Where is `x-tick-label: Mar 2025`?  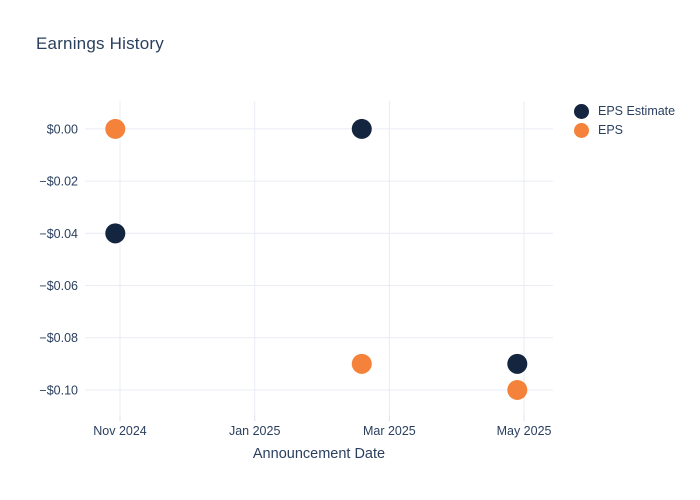
x-tick-label: Mar 2025 is located at coordinates (389, 431).